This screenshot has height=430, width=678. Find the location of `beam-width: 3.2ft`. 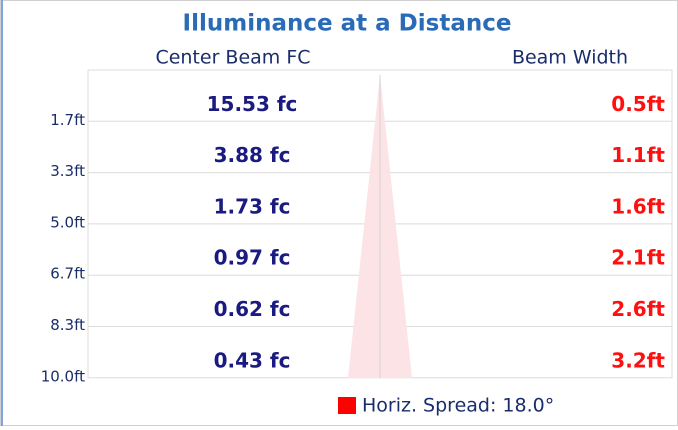

beam-width: 3.2ft is located at coordinates (638, 360).